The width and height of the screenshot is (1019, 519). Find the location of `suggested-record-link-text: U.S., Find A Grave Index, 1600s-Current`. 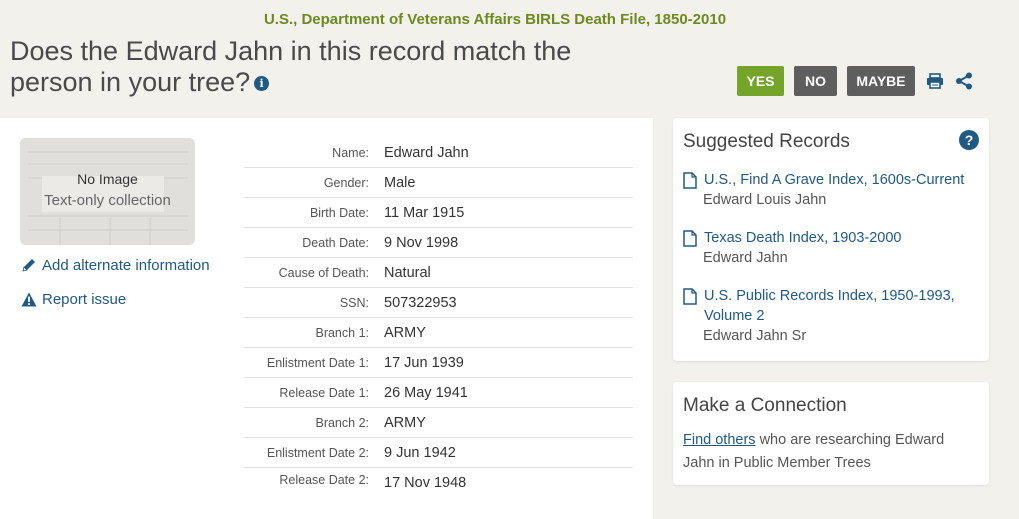

suggested-record-link-text: U.S., Find A Grave Index, 1600s-Current is located at coordinates (834, 180).